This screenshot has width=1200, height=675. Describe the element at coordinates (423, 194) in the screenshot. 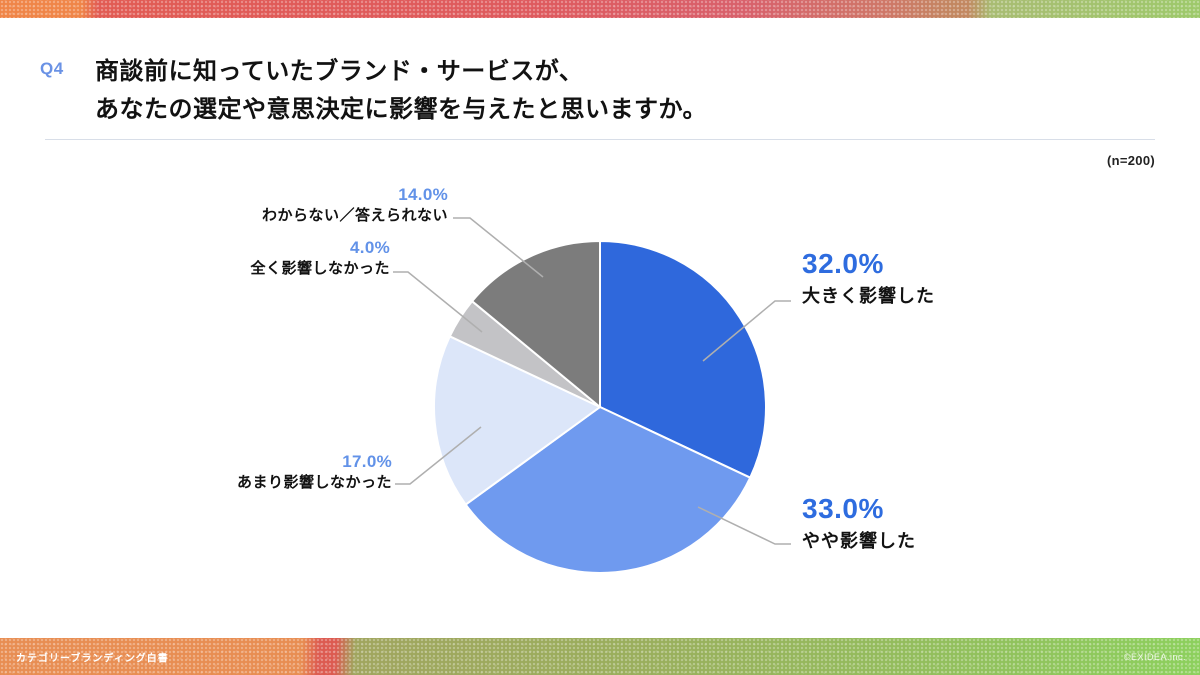

I see `callout-pct: 14.0%` at that location.